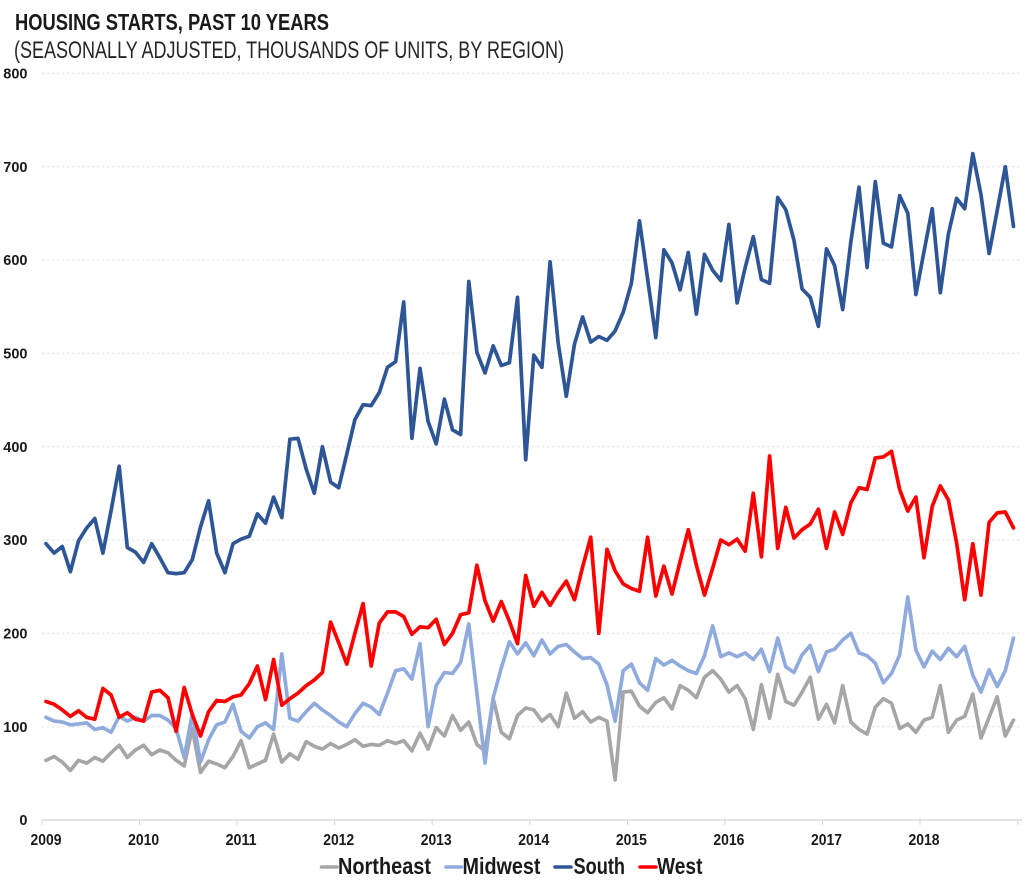  What do you see at coordinates (338, 840) in the screenshot?
I see `svg-text: 2012` at bounding box center [338, 840].